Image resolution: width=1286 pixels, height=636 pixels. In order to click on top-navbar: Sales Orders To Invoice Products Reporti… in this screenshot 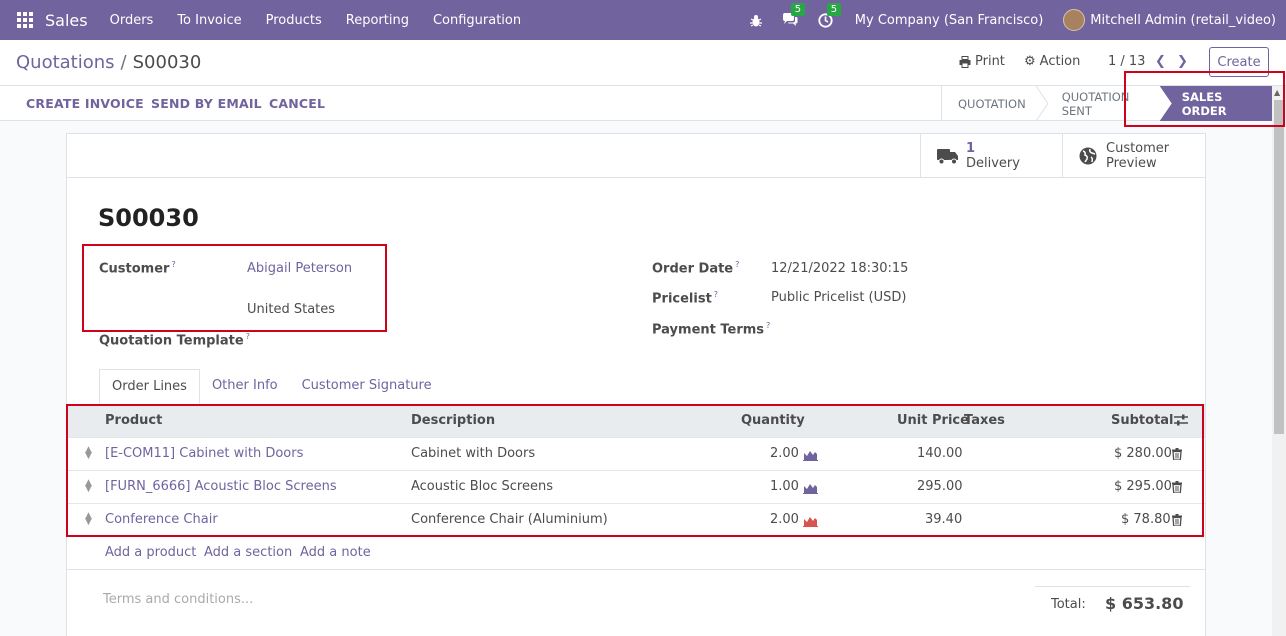, I will do `click(643, 20)`.